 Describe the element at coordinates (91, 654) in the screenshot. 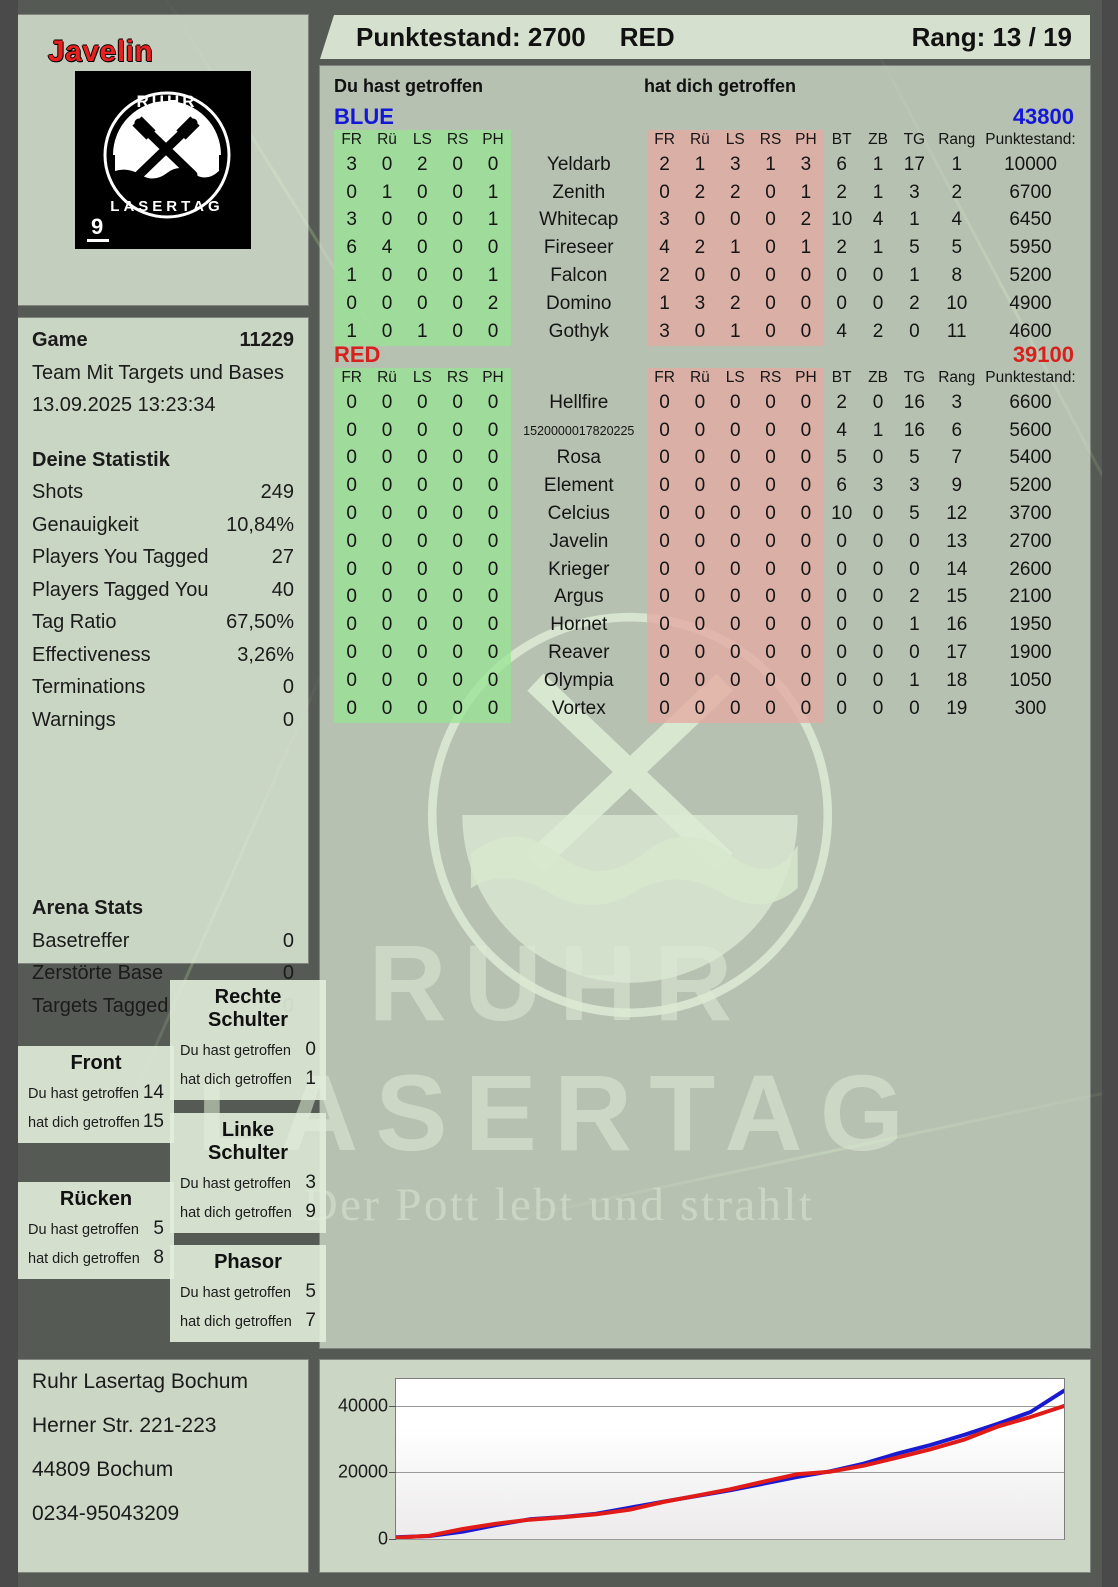

I see `stat-row-label: Effectiveness` at that location.